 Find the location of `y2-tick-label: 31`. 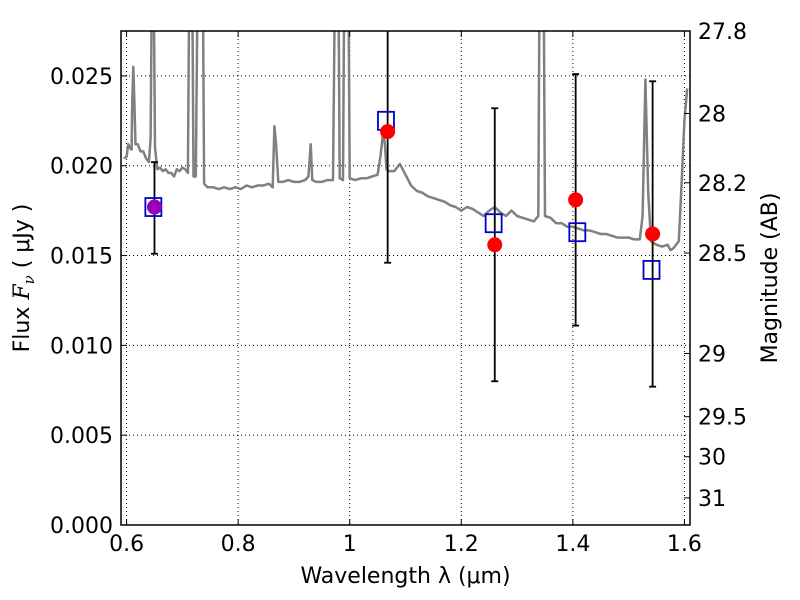

y2-tick-label: 31 is located at coordinates (712, 499).